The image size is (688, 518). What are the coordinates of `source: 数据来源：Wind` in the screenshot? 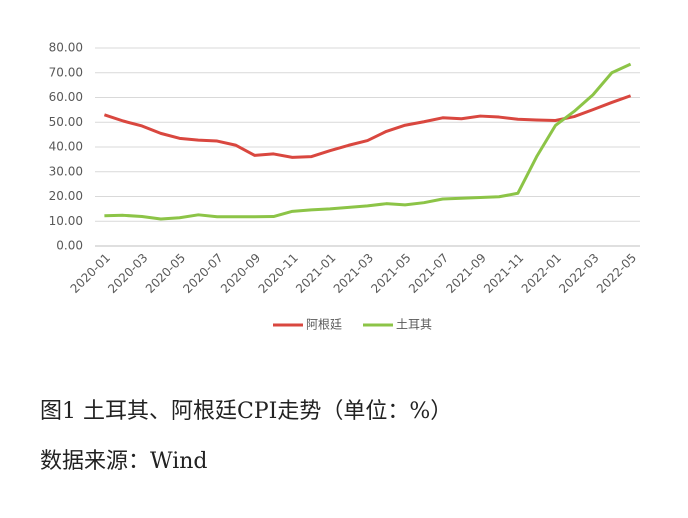 It's located at (124, 461).